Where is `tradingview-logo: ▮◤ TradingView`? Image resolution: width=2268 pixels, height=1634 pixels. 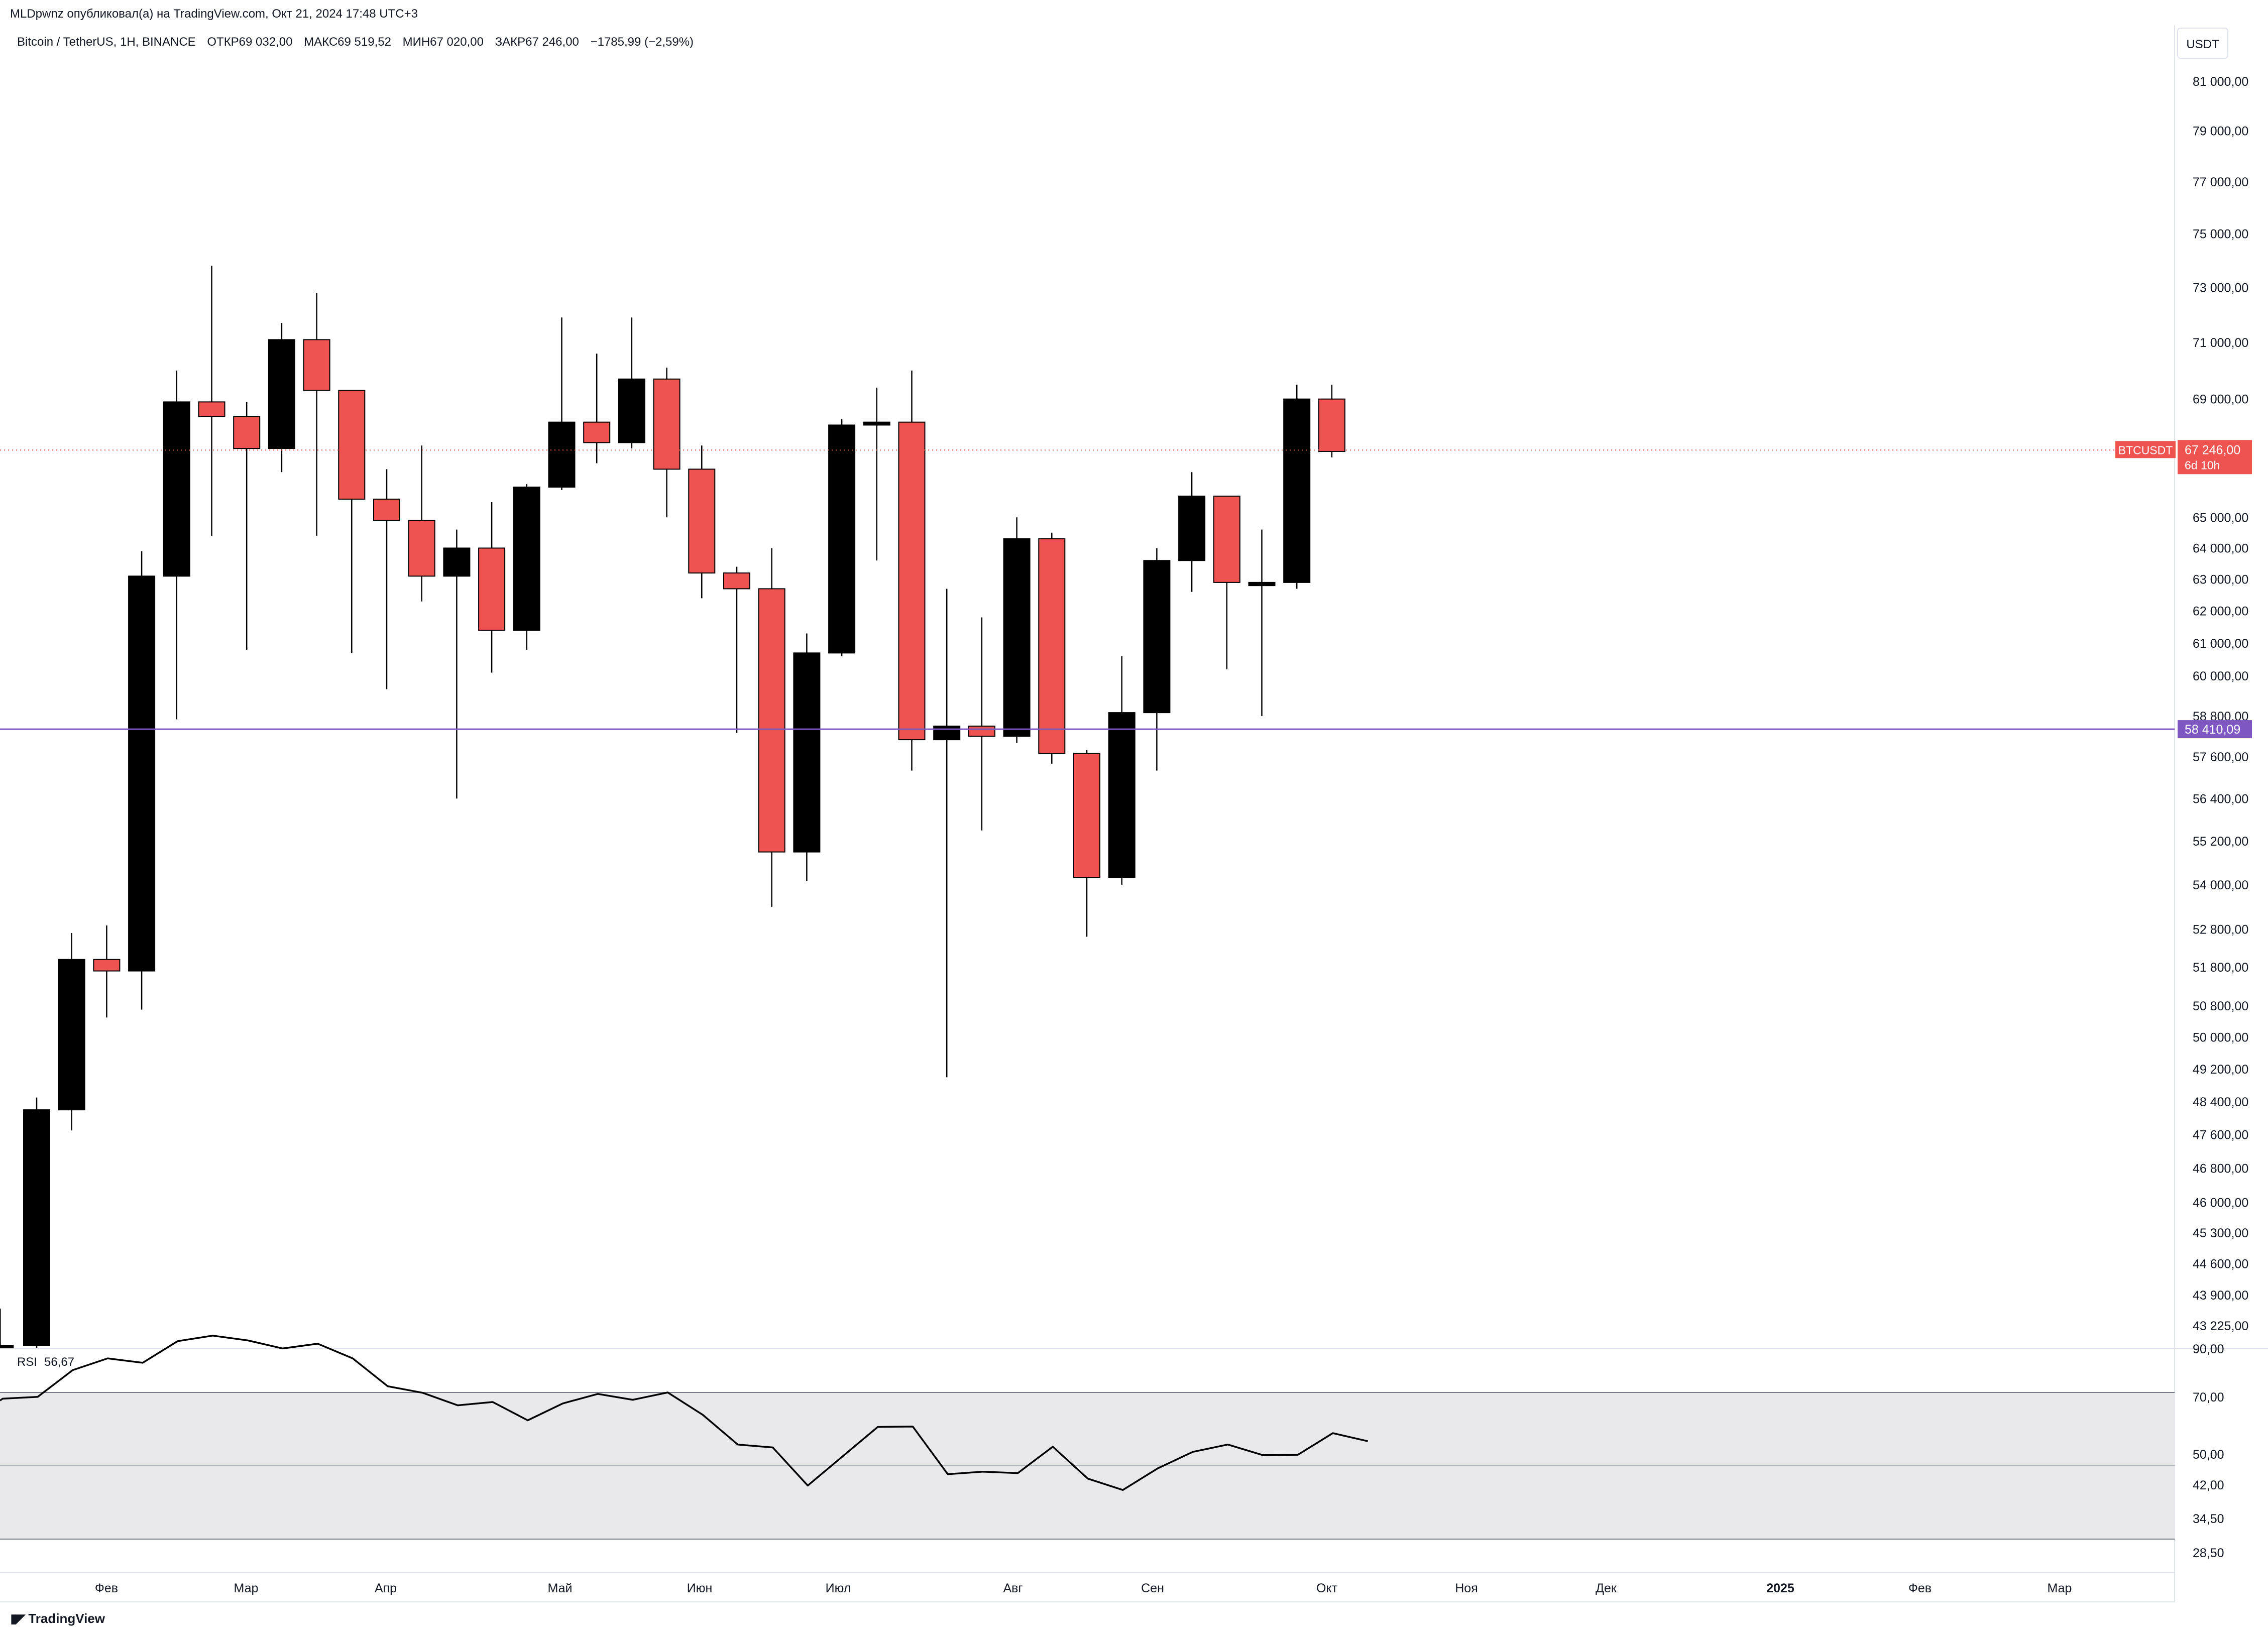
tradingview-logo: ▮◤ TradingView is located at coordinates (57, 1618).